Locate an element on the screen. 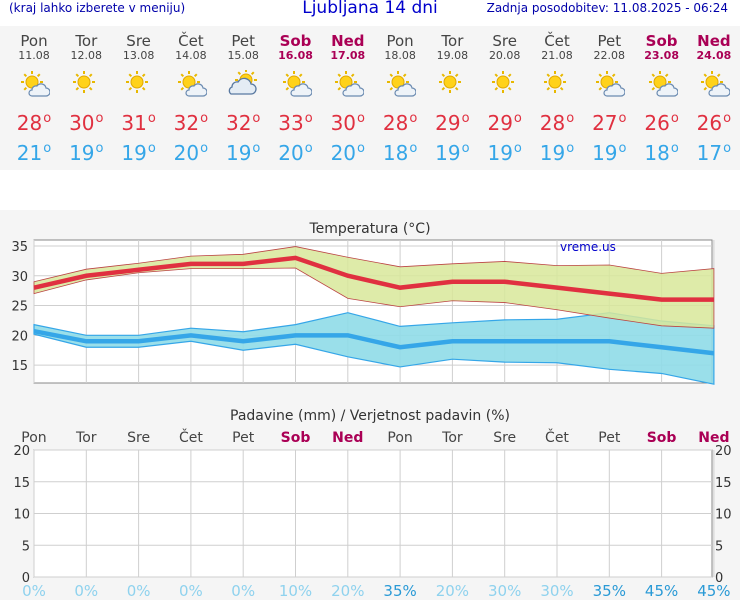  y-tick-label: 30 is located at coordinates (19, 277).